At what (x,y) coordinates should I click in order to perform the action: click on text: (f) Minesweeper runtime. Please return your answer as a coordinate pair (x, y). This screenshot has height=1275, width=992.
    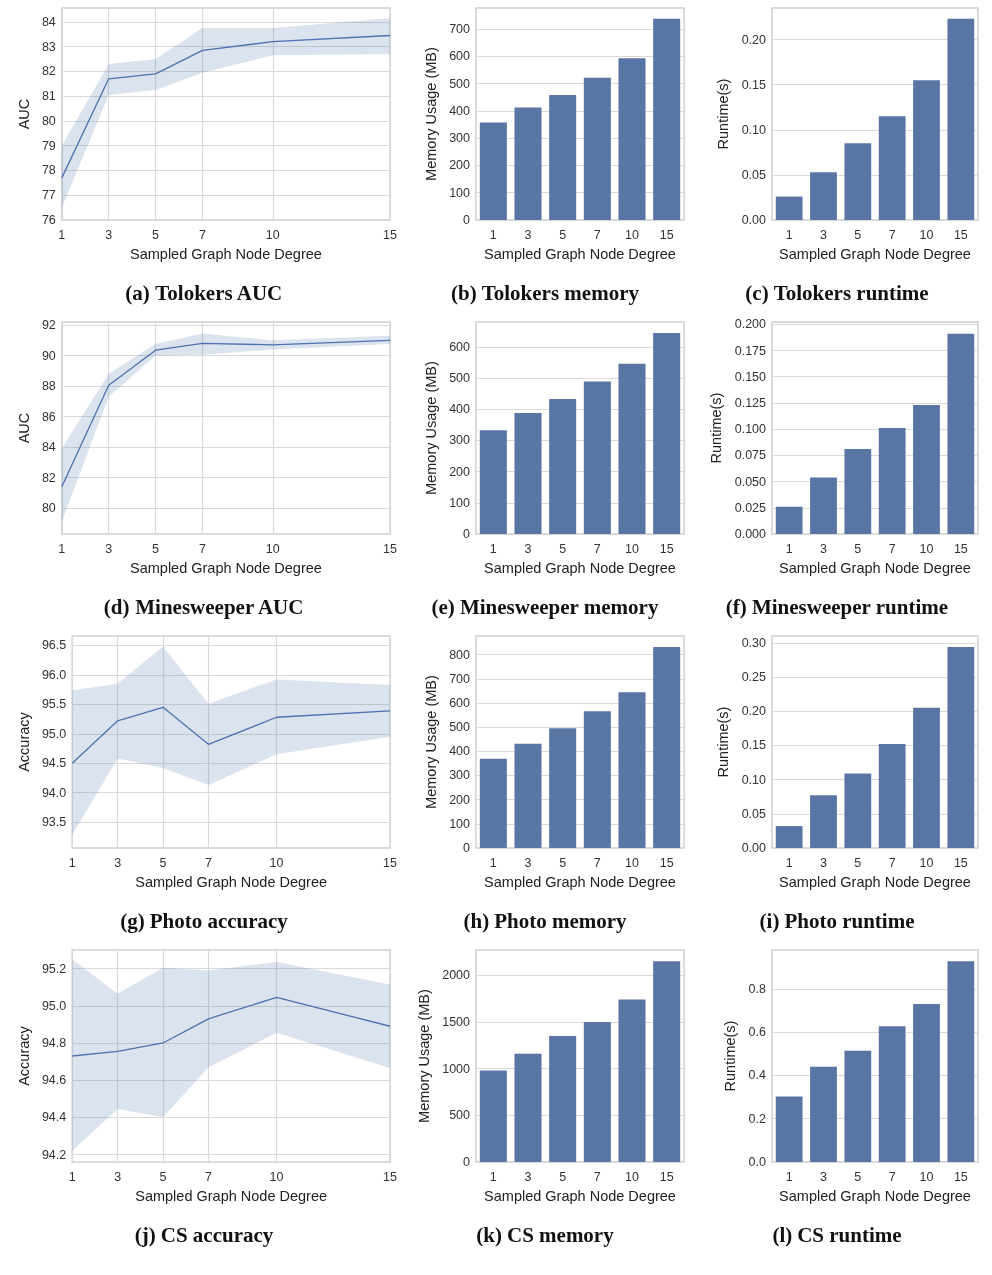
    Looking at the image, I should click on (837, 606).